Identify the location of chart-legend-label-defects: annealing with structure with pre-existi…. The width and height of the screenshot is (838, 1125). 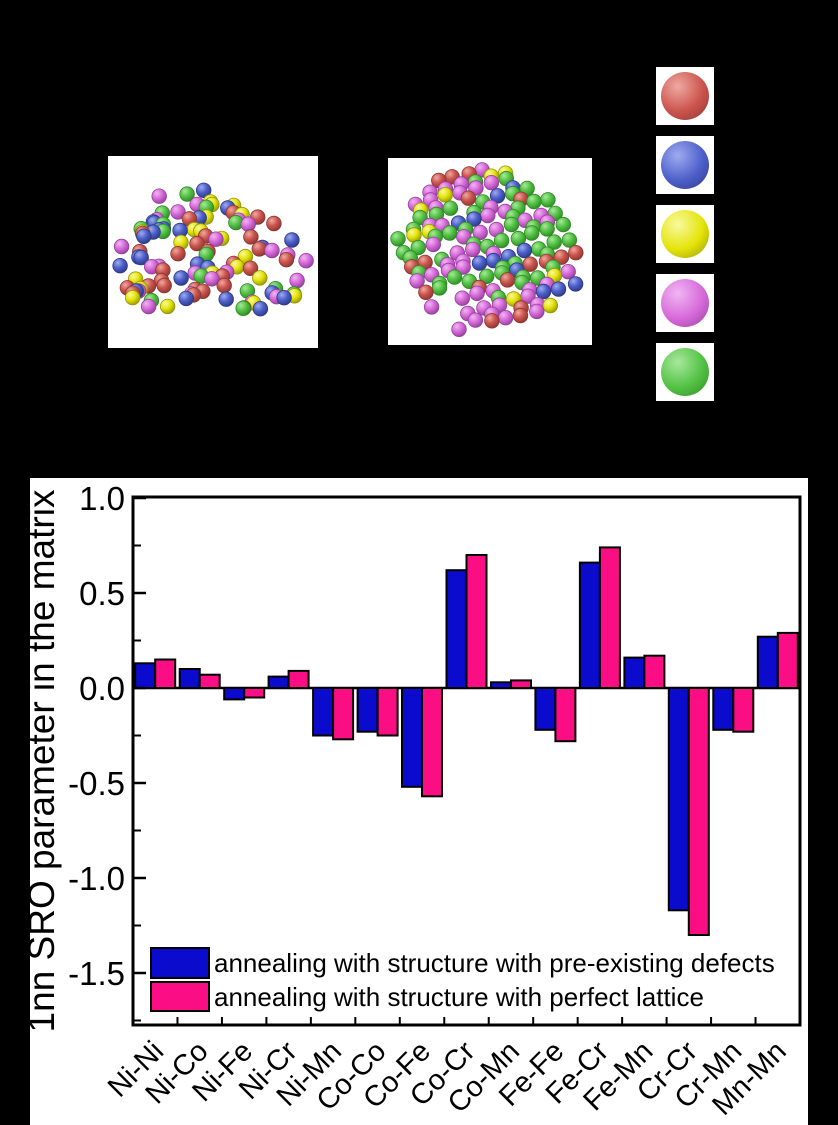
(494, 963).